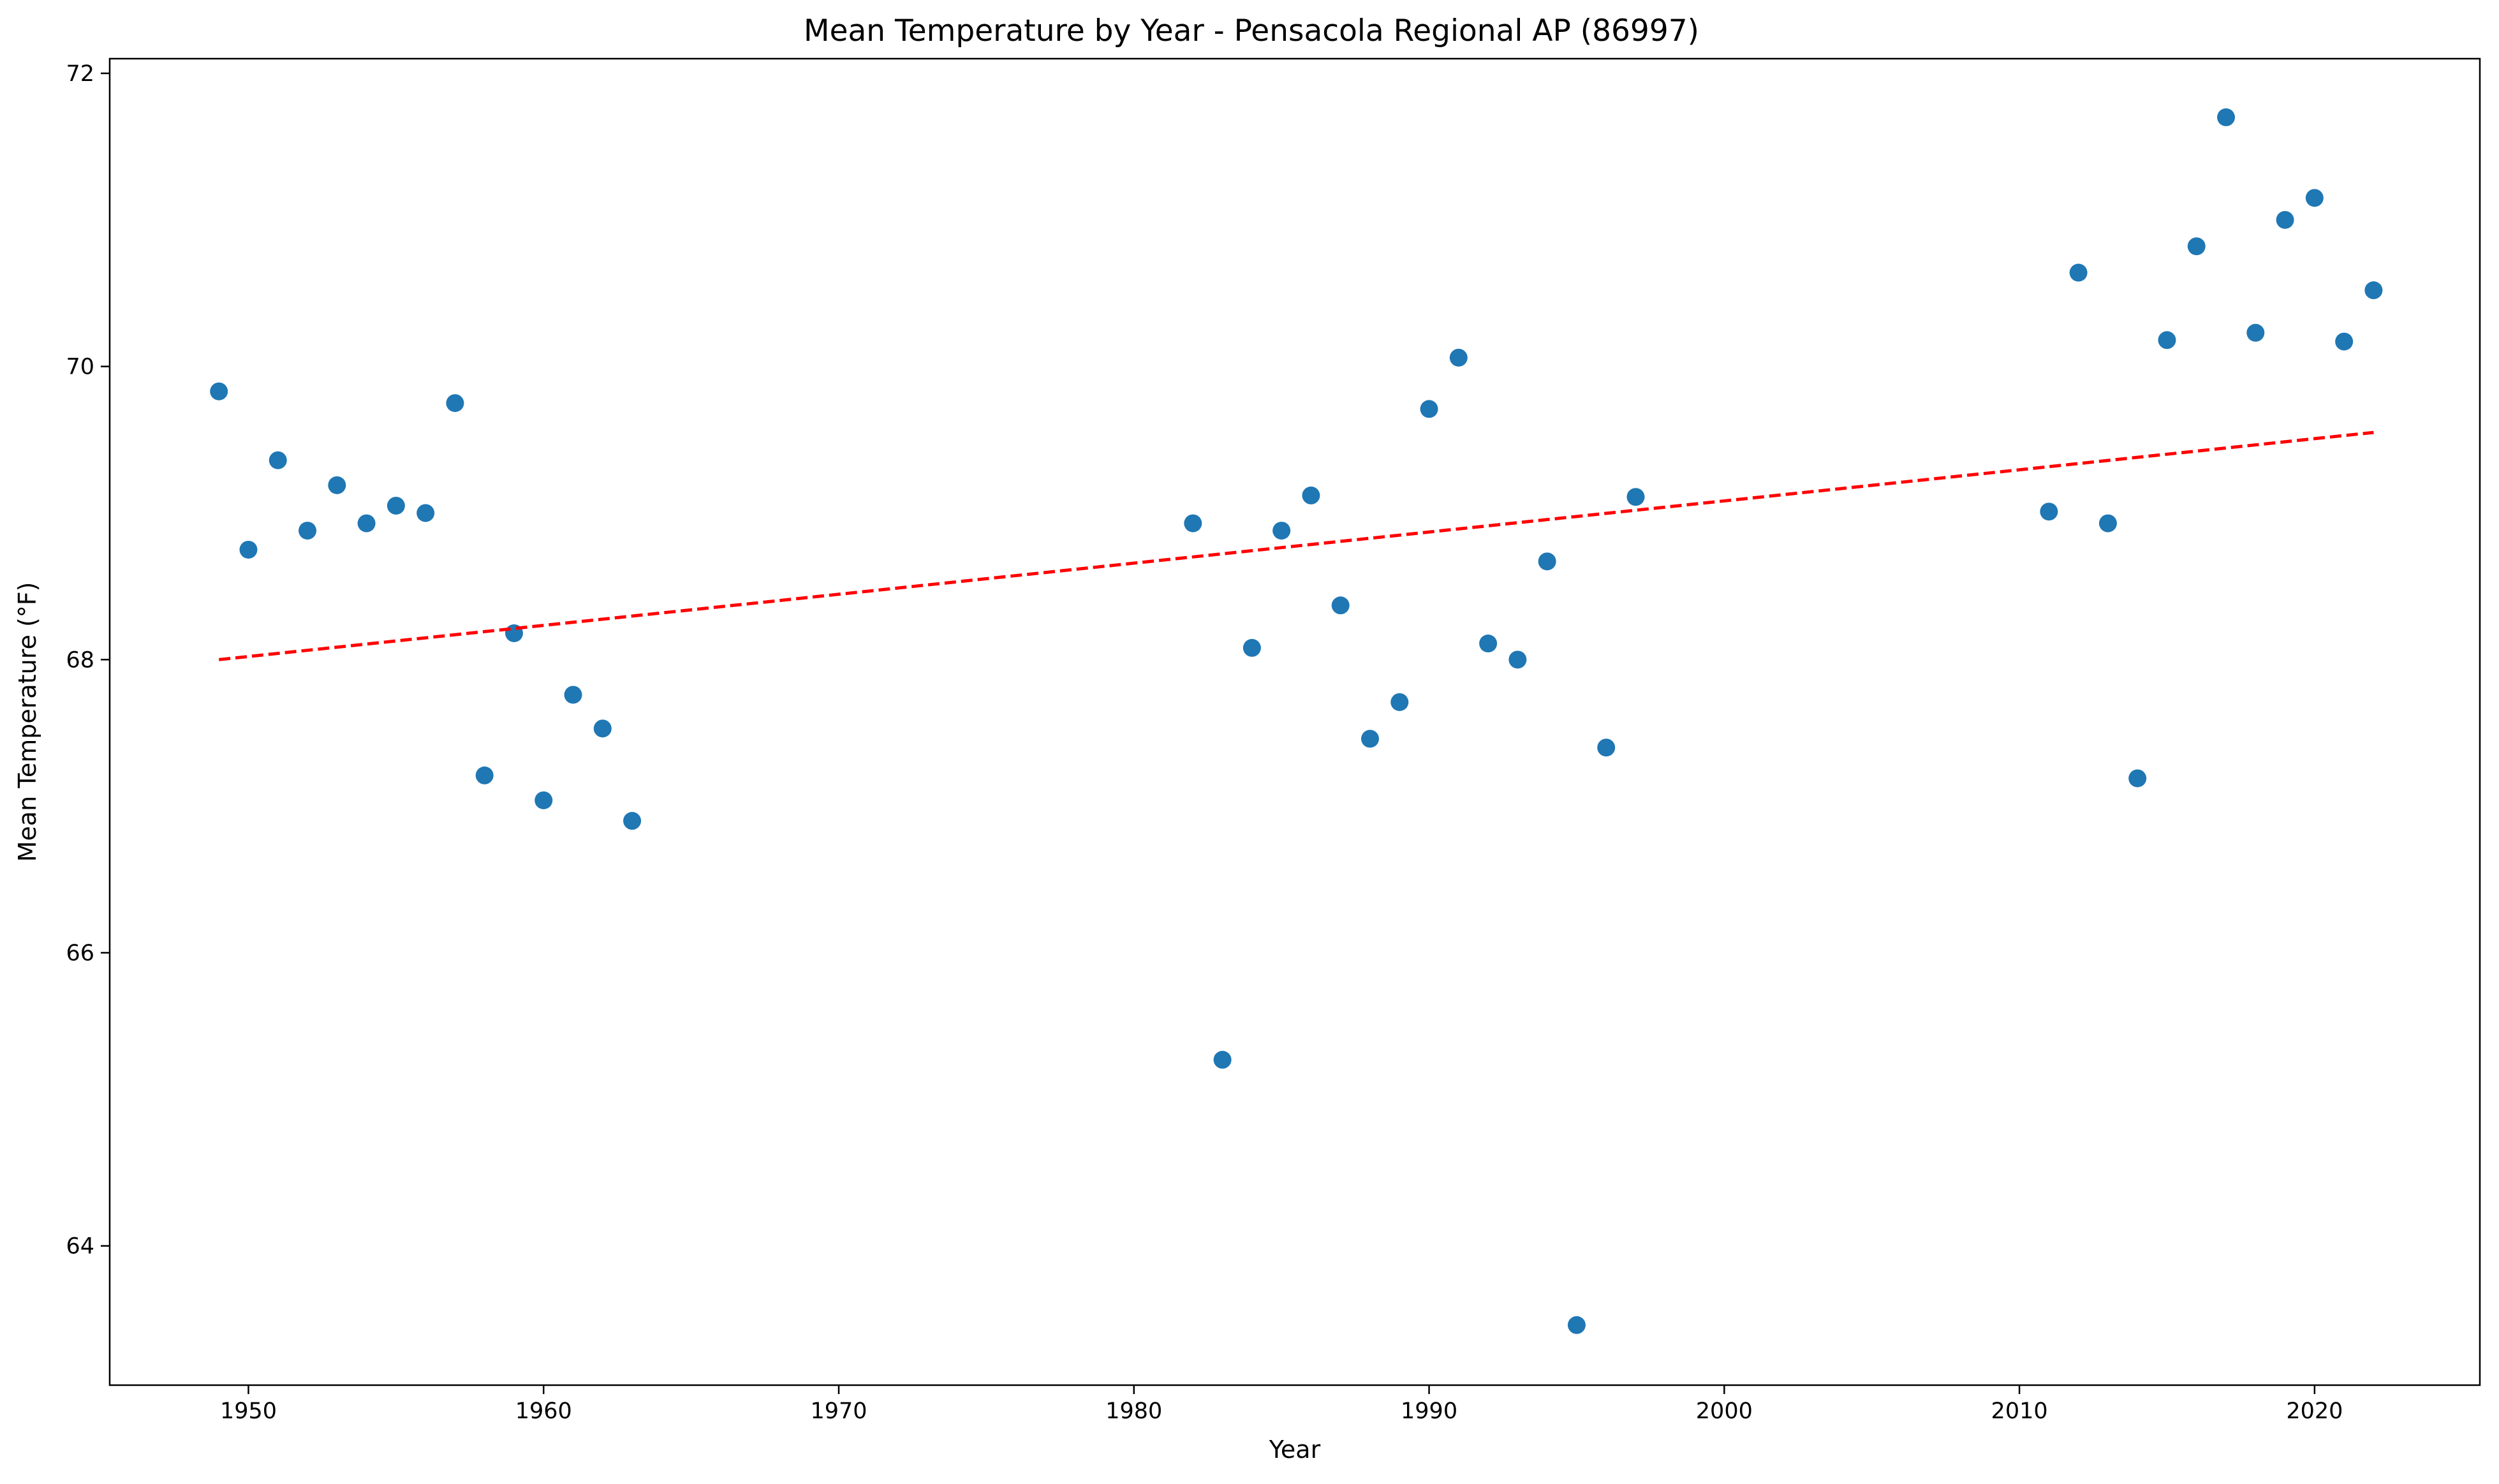 Image resolution: width=2499 pixels, height=1484 pixels. Describe the element at coordinates (1281, 1404) in the screenshot. I see `x-axis-ticks: 1950 1960 1970 1980 1990 2000 2010 2020` at that location.